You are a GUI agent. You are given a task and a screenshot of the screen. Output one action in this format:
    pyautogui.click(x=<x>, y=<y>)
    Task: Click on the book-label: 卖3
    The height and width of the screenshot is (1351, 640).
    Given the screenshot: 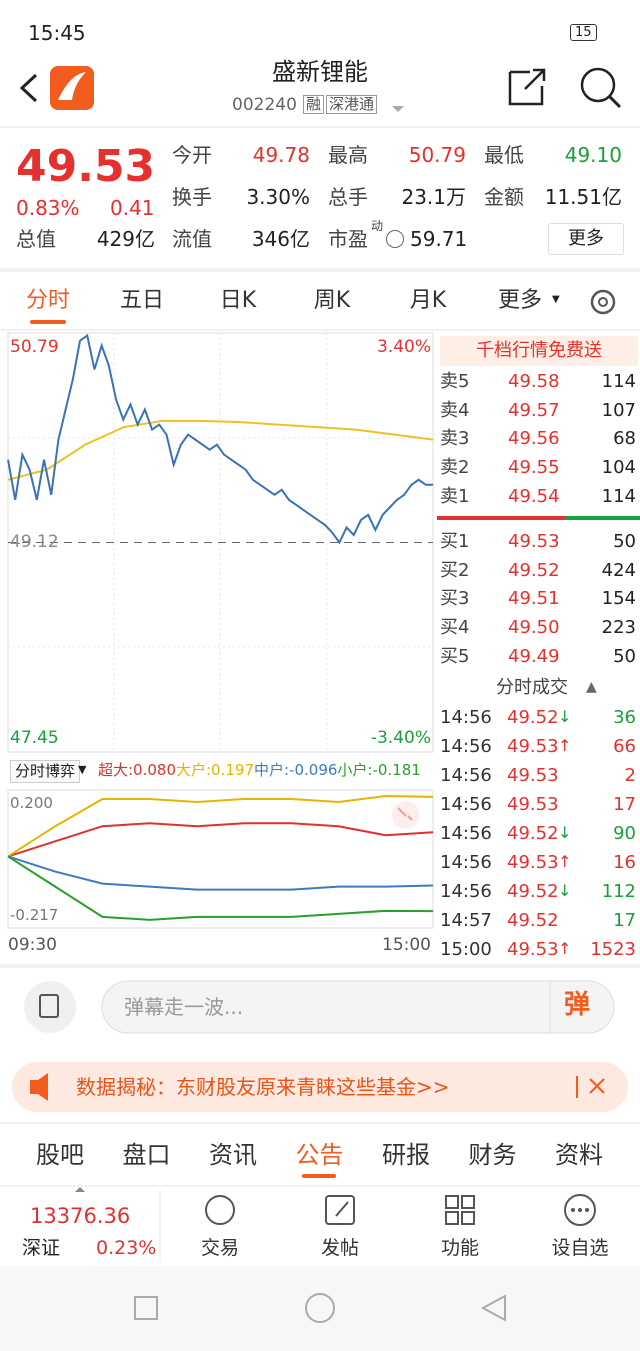 What is the action you would take?
    pyautogui.click(x=455, y=439)
    